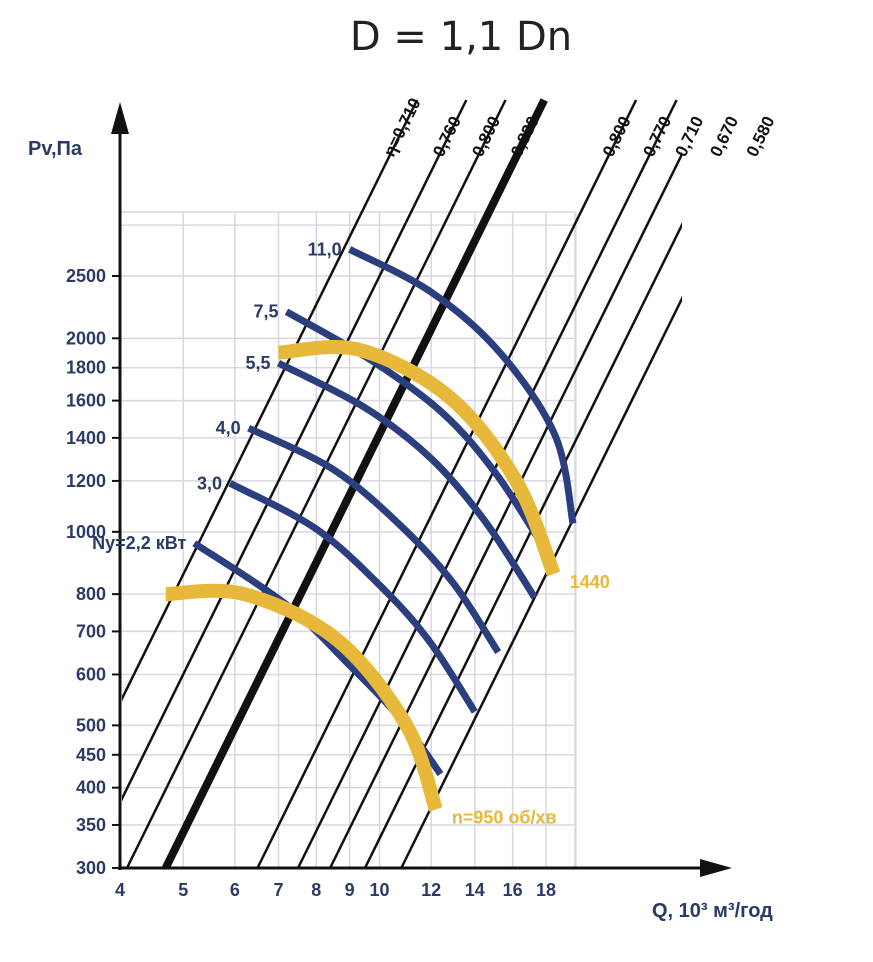 The width and height of the screenshot is (873, 962). Describe the element at coordinates (504, 817) in the screenshot. I see `speed-curve-label: n=950 об/хв` at that location.